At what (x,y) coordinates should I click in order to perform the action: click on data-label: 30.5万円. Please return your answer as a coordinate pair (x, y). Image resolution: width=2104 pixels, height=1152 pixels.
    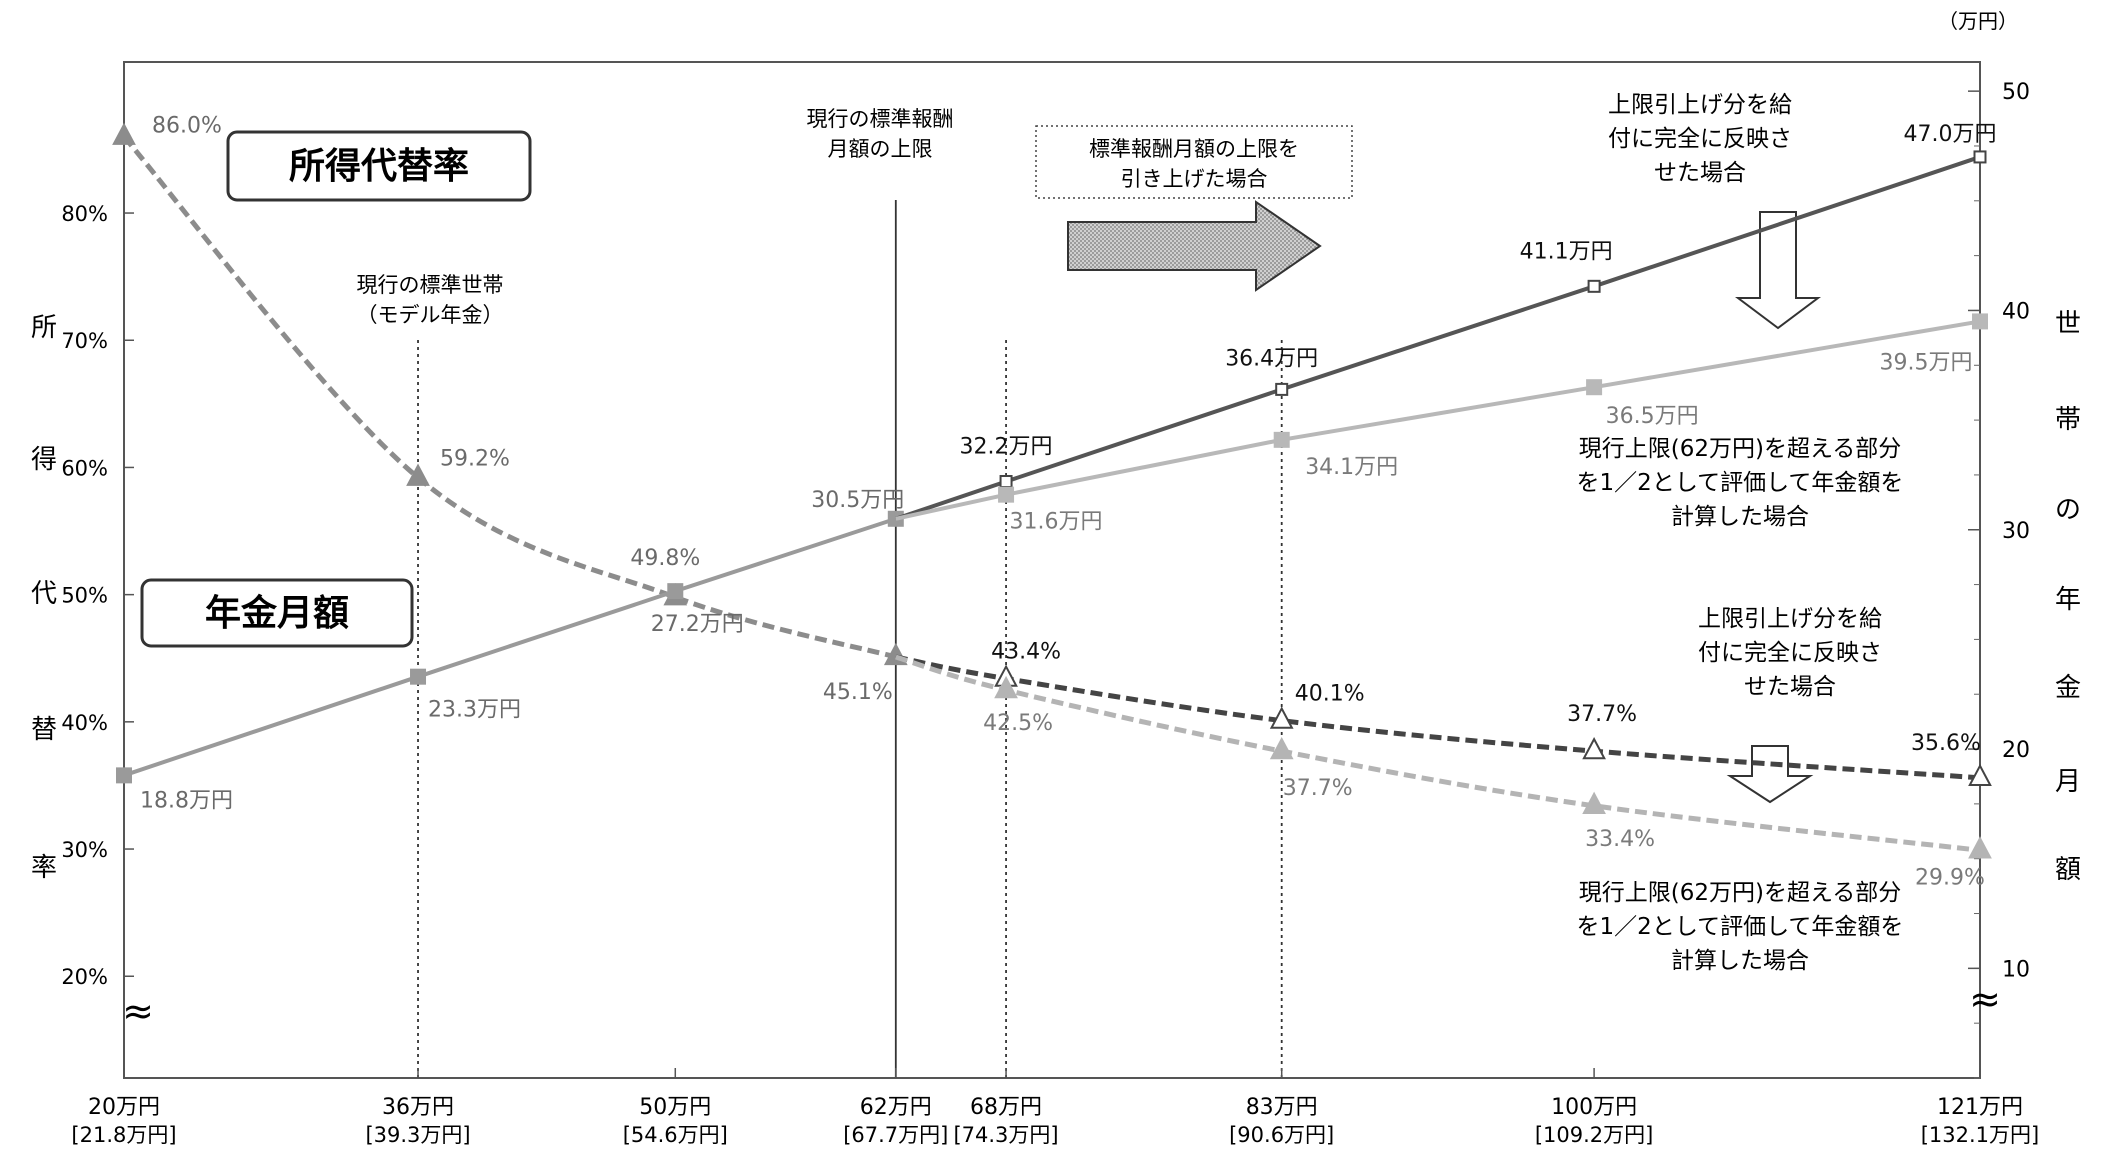
    Looking at the image, I should click on (857, 500).